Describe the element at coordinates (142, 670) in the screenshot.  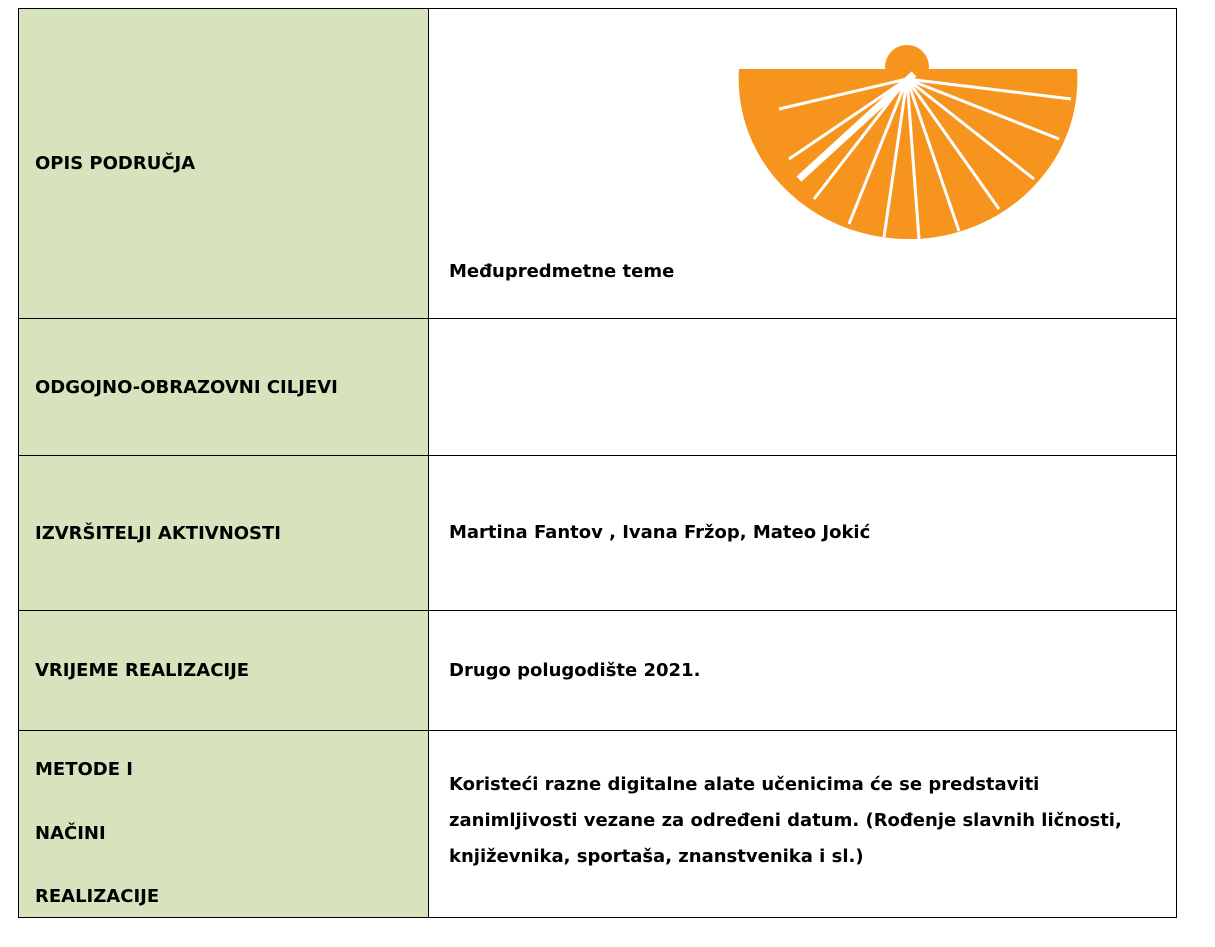
I see `label: VRIJEME REALIZACIJE` at that location.